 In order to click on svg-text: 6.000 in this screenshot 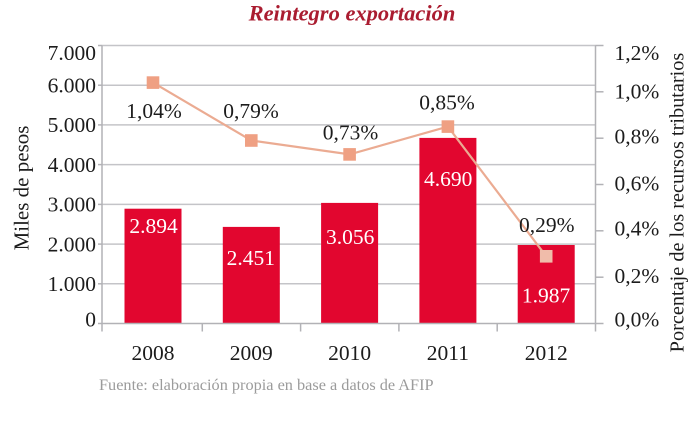, I will do `click(72, 85)`.